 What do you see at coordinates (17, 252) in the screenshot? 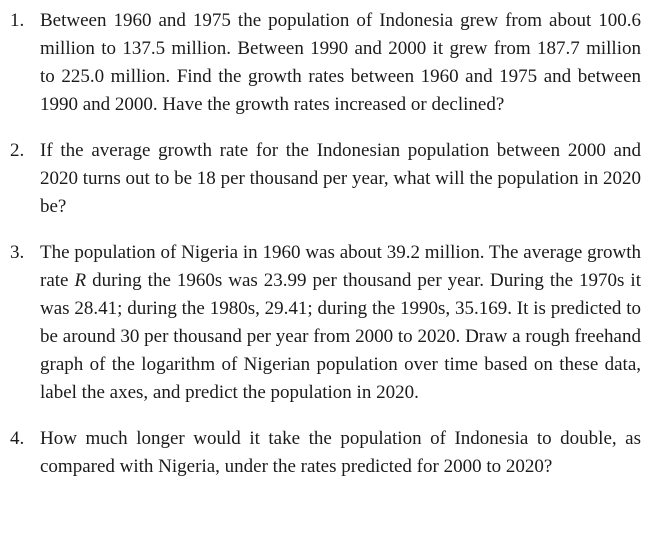
I see `problem-number: 3.` at bounding box center [17, 252].